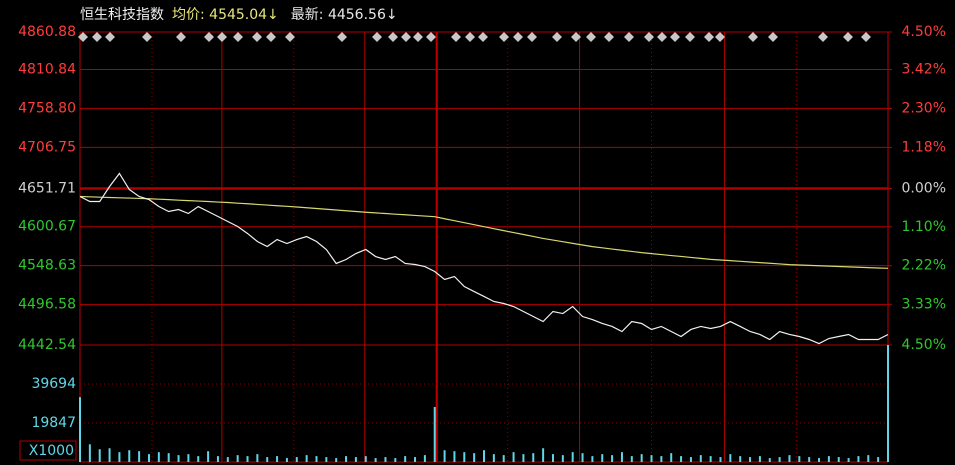 Image resolution: width=955 pixels, height=465 pixels. Describe the element at coordinates (53, 423) in the screenshot. I see `volume-tick-label: 19847` at that location.